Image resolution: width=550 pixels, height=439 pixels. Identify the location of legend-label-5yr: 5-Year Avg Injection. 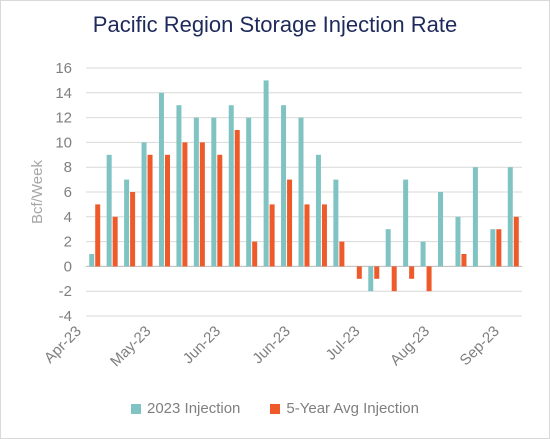
(352, 408).